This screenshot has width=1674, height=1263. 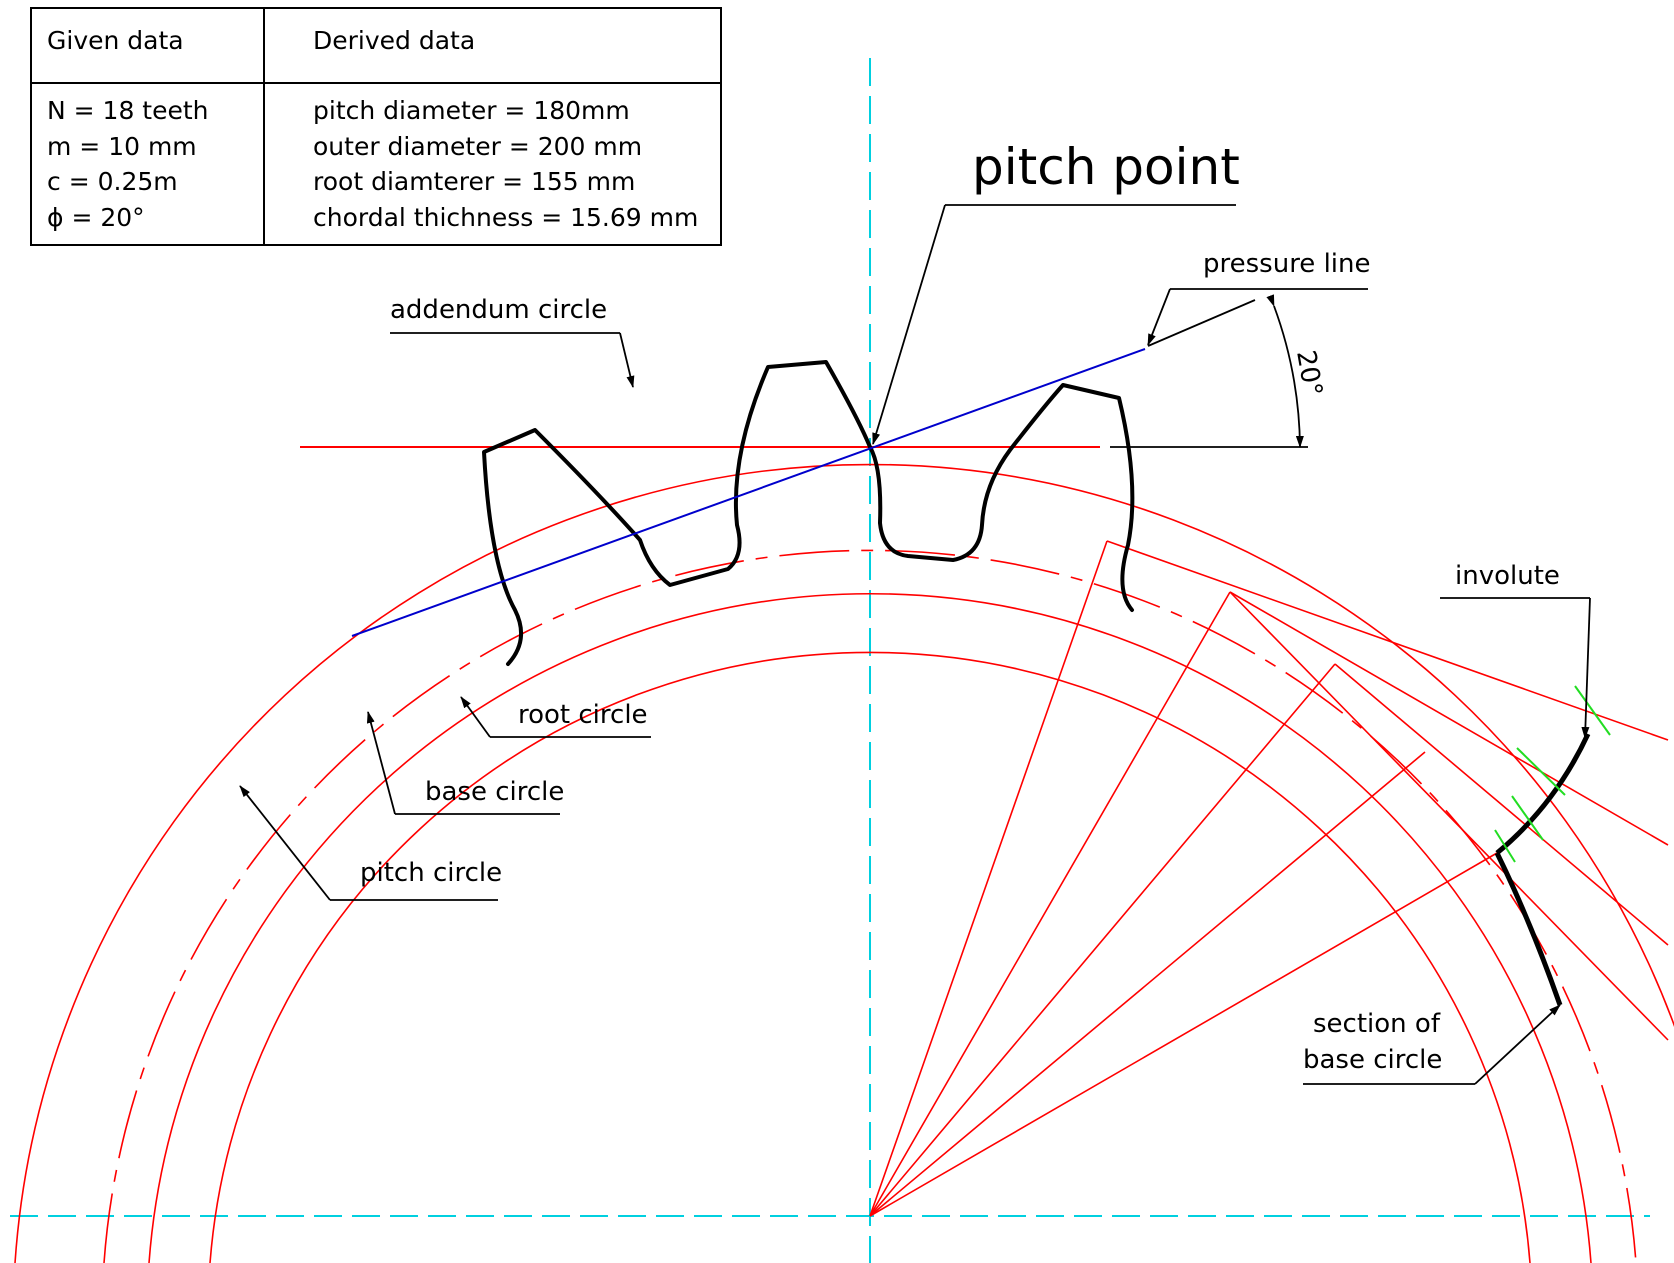 What do you see at coordinates (112, 181) in the screenshot?
I see `given-clearance: c = 0.25m` at bounding box center [112, 181].